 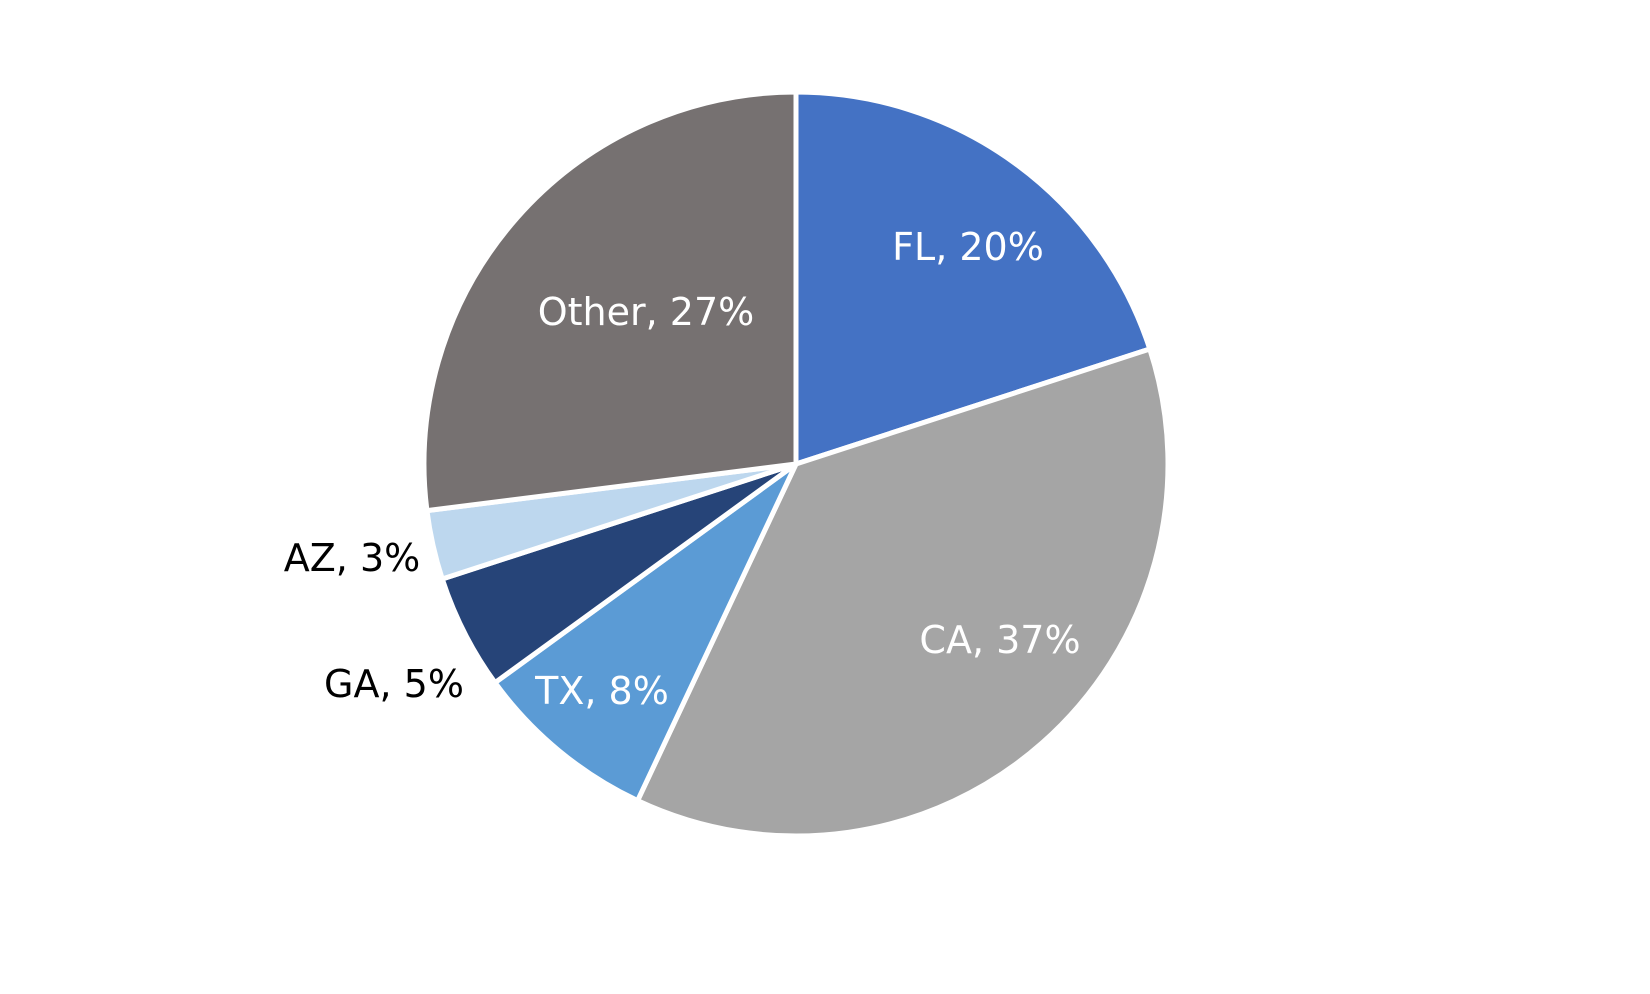 What do you see at coordinates (602, 691) in the screenshot?
I see `data-label-tx: TX, 8%` at bounding box center [602, 691].